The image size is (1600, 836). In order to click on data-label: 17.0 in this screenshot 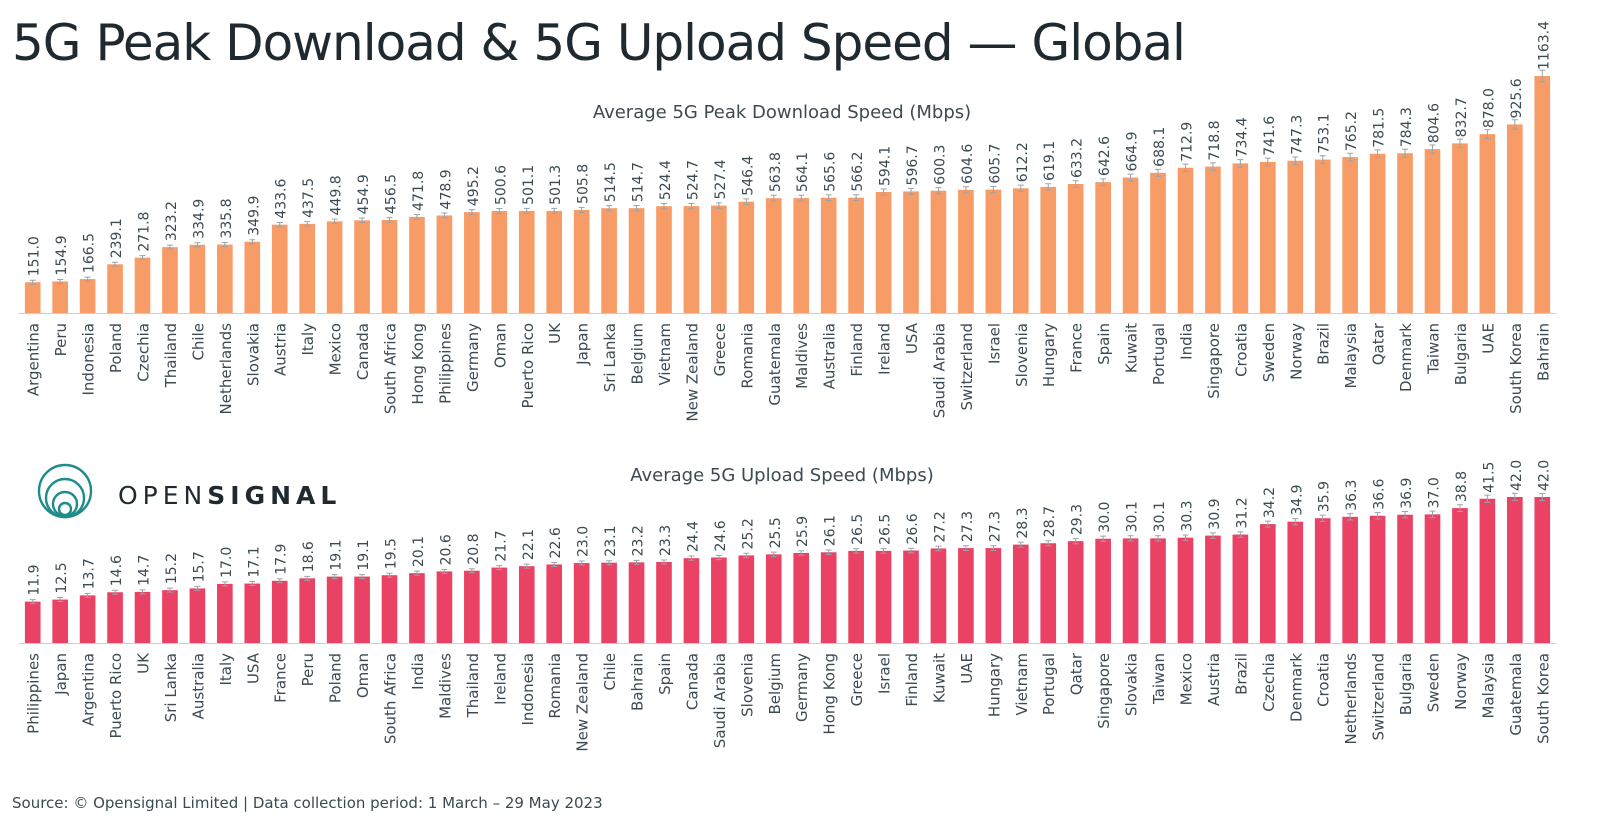, I will do `click(227, 562)`.